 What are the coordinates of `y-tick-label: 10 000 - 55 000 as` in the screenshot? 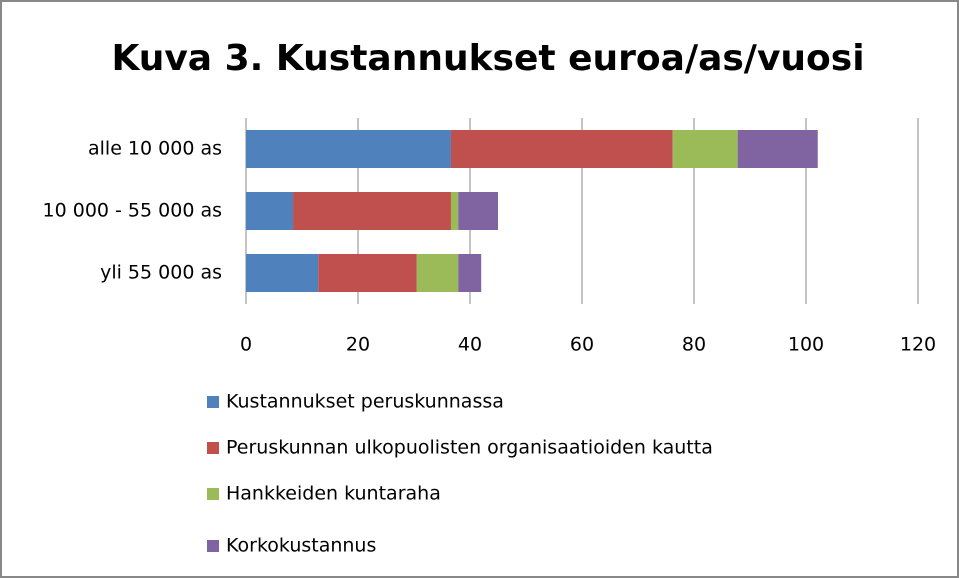 It's located at (132, 211).